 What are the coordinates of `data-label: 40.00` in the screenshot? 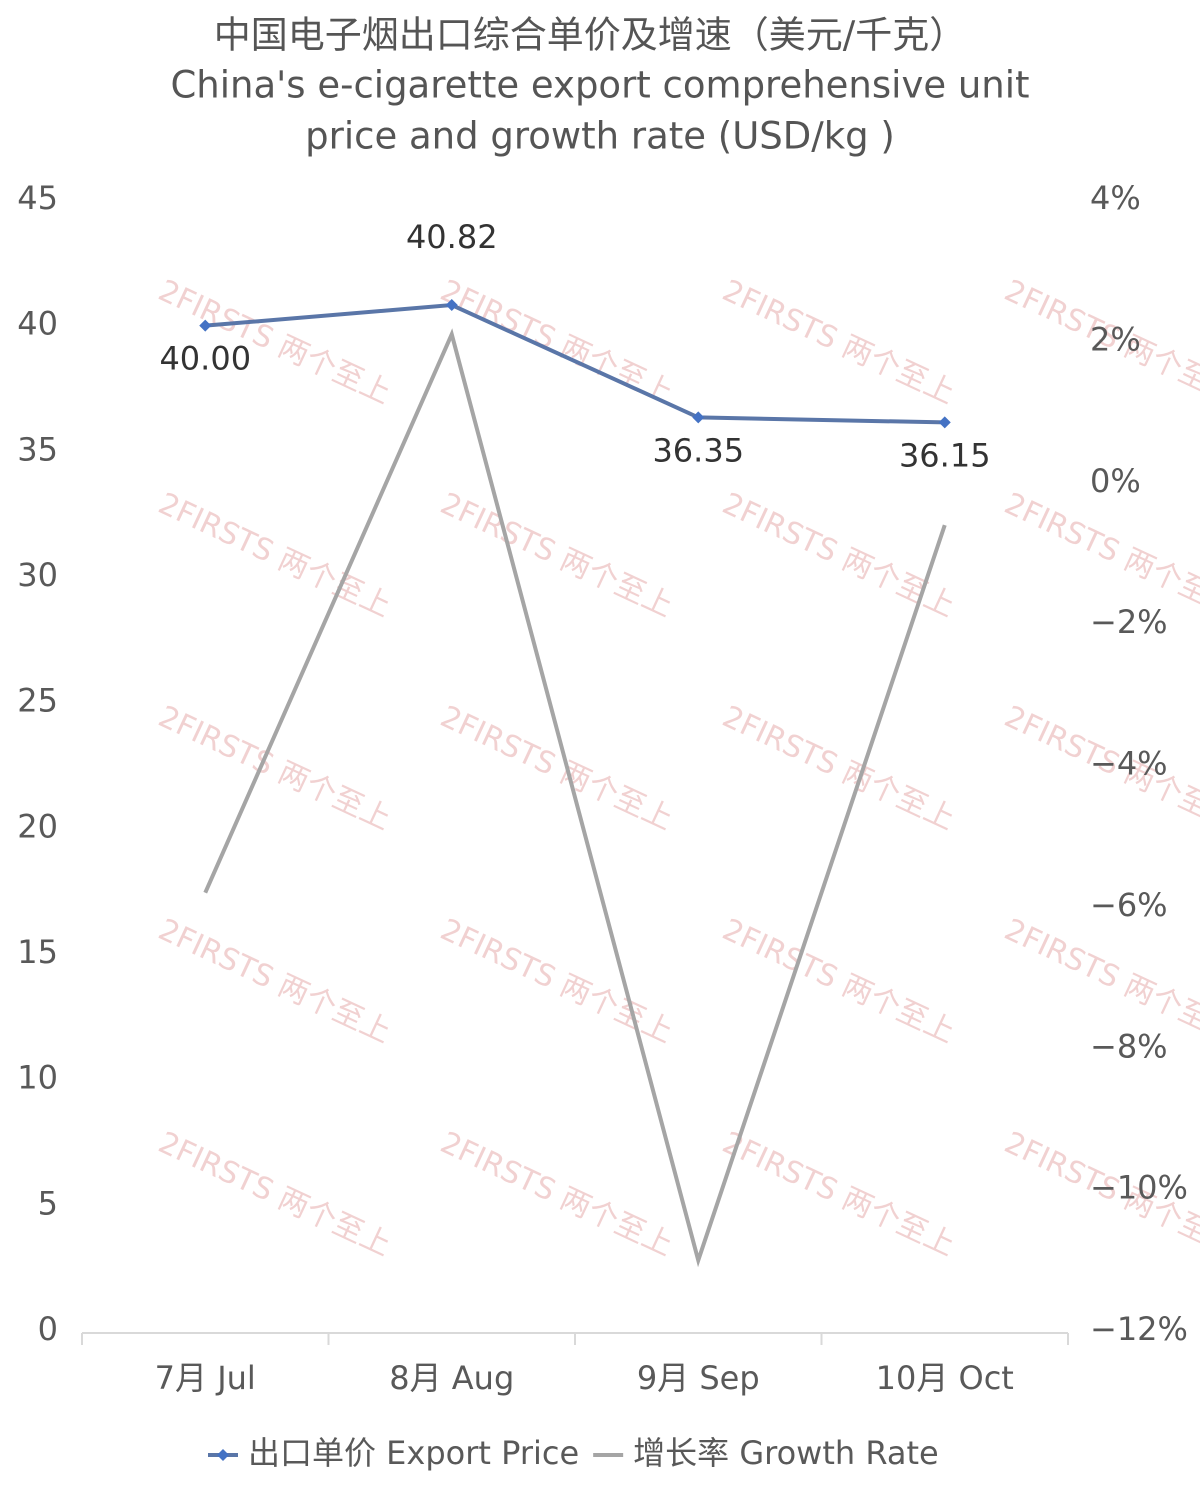 It's located at (205, 359).